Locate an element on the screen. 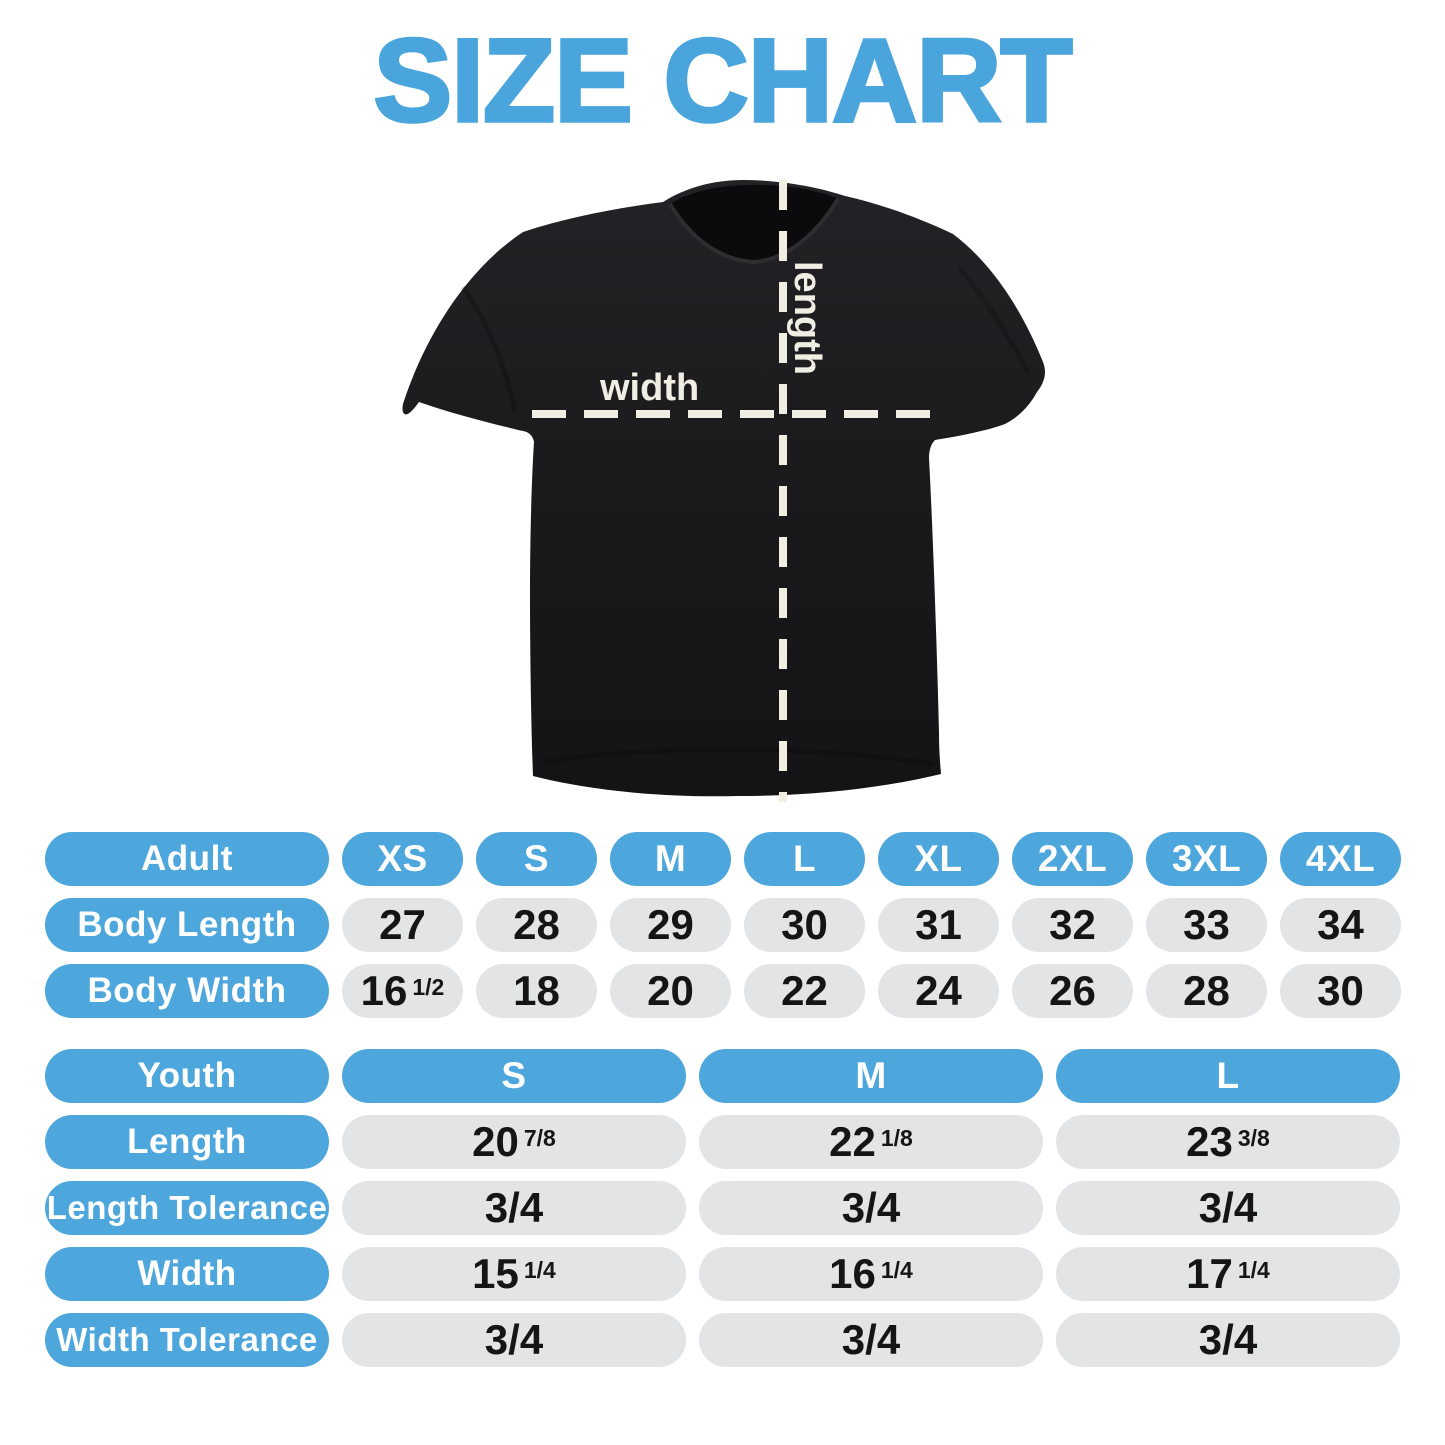  value-pill: 16 1/2 is located at coordinates (402, 991).